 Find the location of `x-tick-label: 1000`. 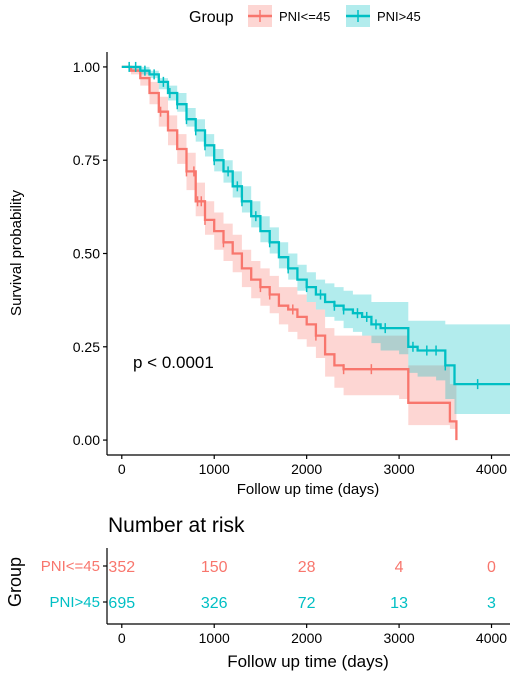

x-tick-label: 1000 is located at coordinates (214, 469).